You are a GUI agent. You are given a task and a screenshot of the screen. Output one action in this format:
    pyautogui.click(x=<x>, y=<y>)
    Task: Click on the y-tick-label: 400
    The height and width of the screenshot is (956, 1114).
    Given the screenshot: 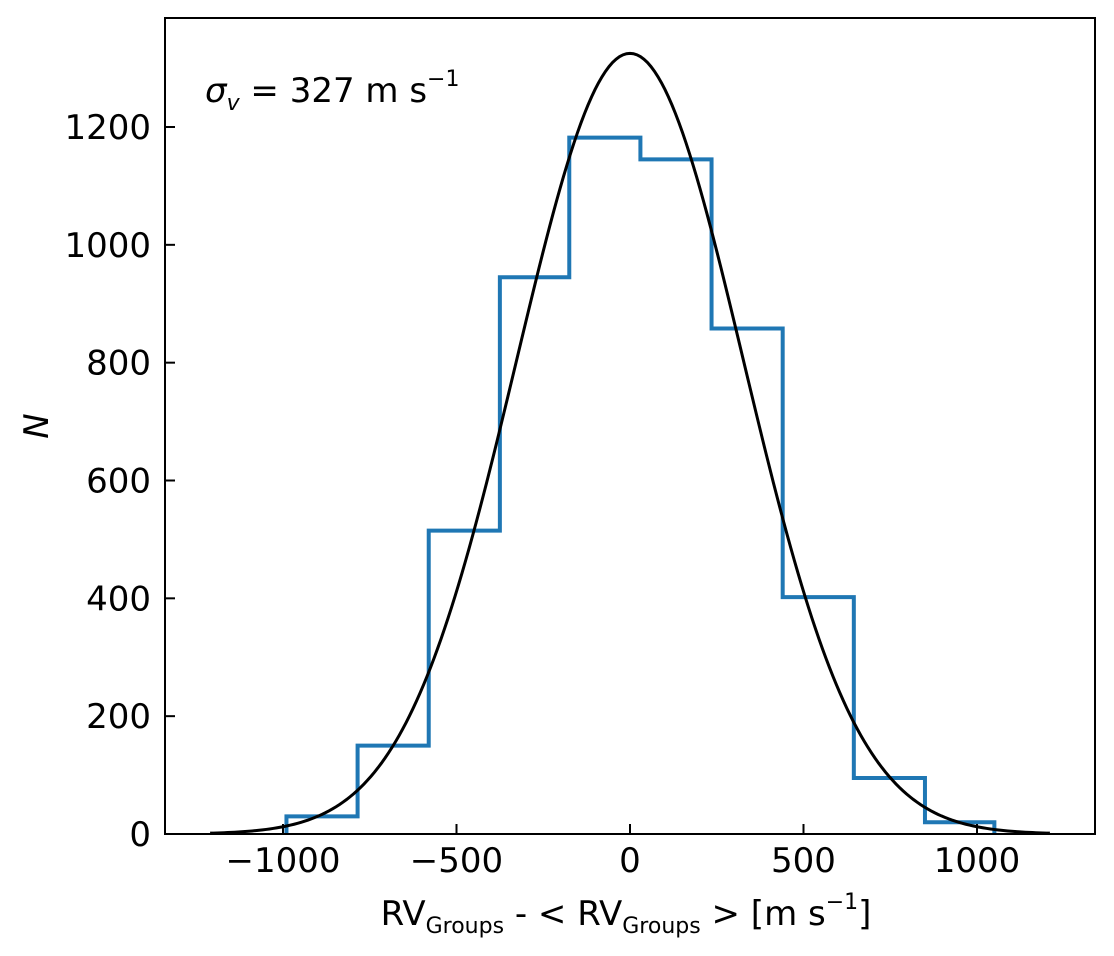 What is the action you would take?
    pyautogui.click(x=118, y=599)
    